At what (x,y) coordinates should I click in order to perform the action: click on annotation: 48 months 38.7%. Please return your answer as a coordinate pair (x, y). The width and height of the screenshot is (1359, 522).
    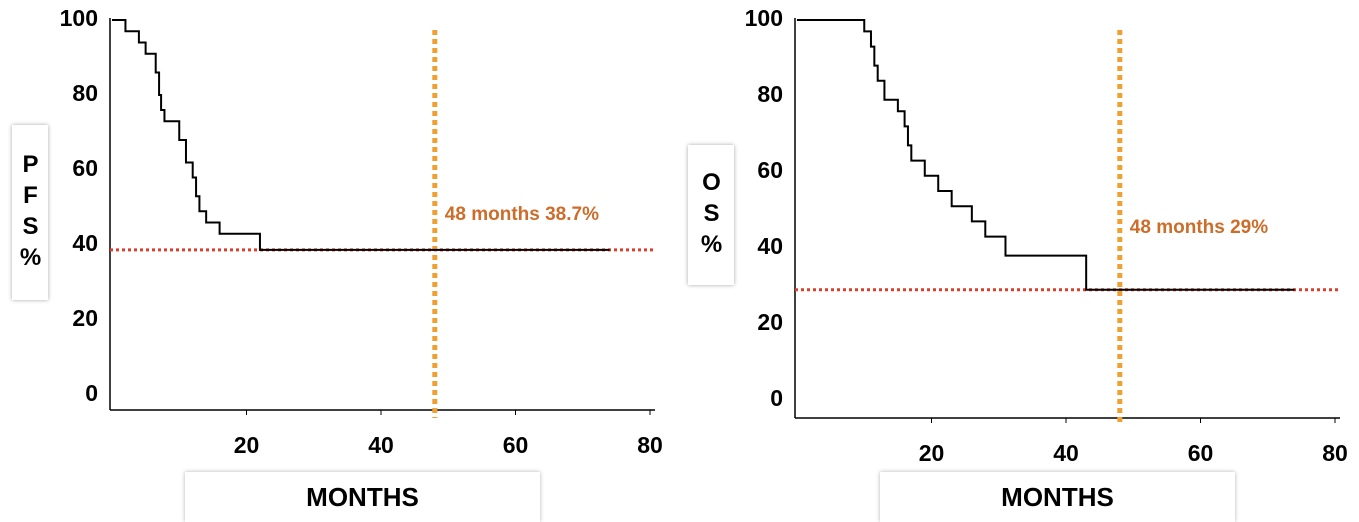
    Looking at the image, I should click on (522, 214).